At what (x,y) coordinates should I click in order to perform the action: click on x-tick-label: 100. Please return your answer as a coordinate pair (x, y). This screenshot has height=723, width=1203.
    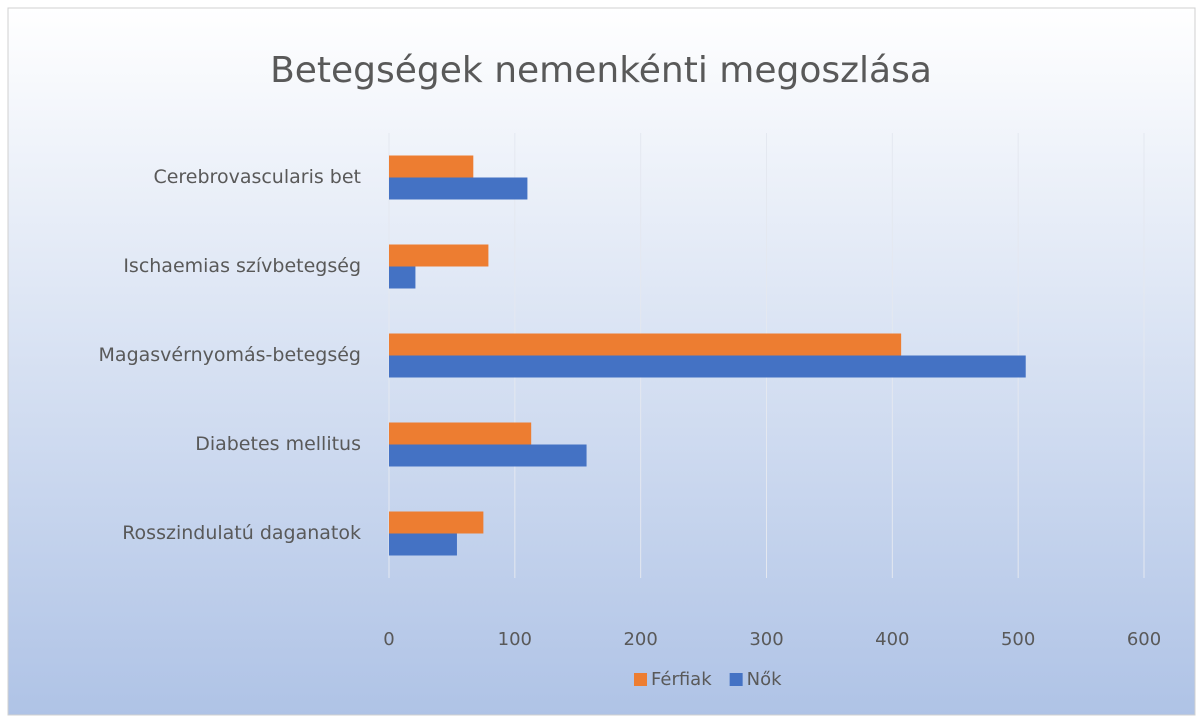
    Looking at the image, I should click on (515, 639).